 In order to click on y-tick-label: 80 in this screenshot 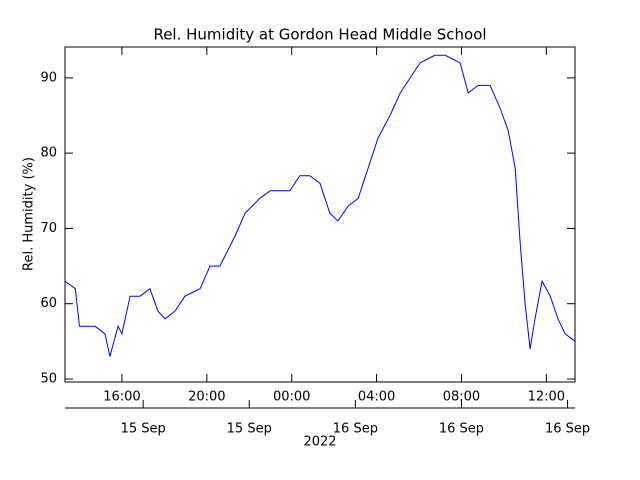, I will do `click(48, 153)`.